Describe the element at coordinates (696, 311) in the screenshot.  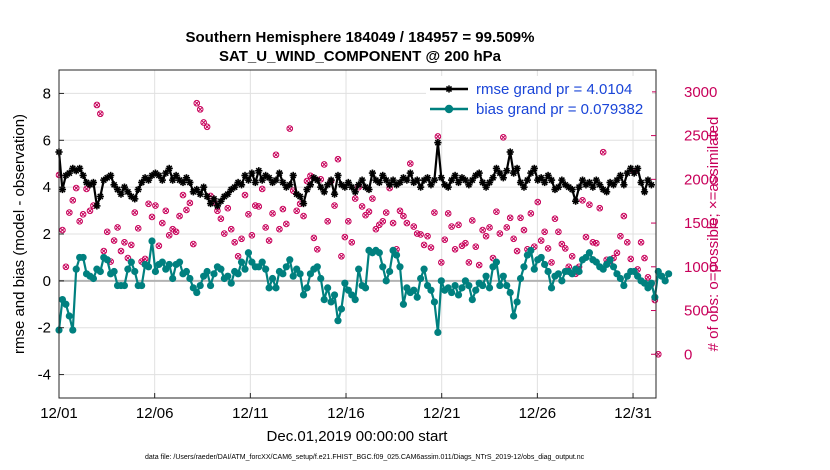
I see `y2-tick-label: 500` at that location.